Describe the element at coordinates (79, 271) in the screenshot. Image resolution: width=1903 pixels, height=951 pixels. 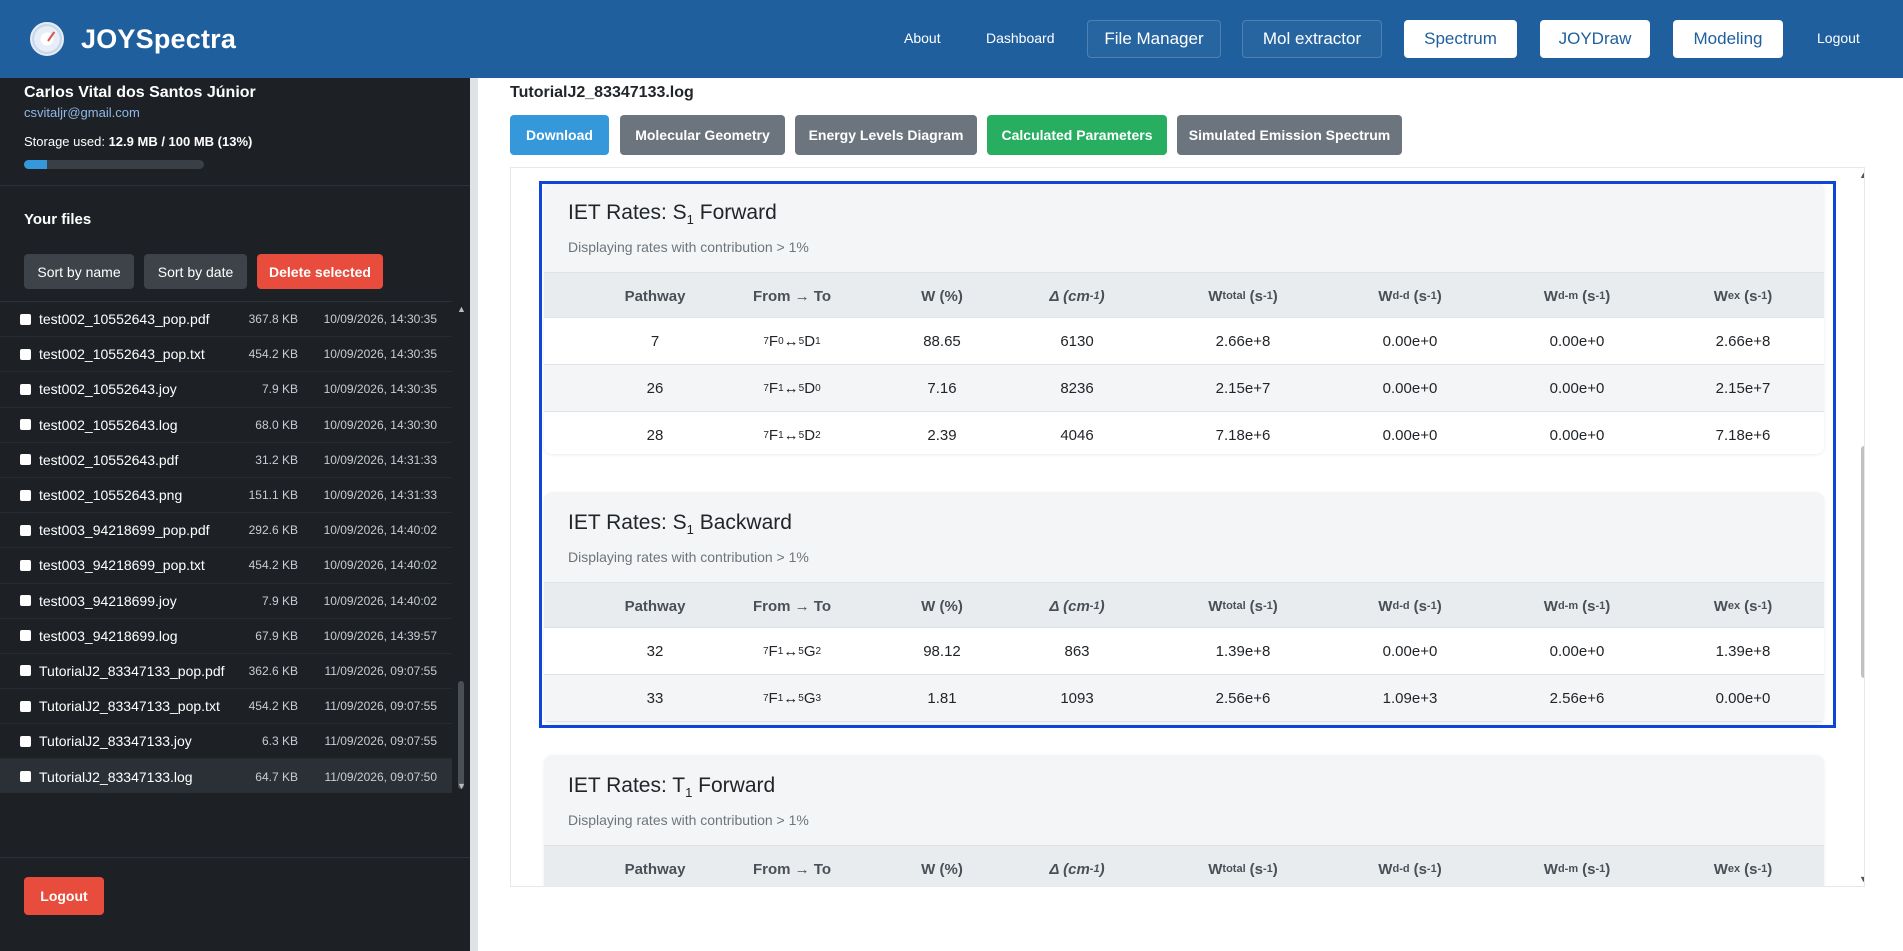
I see `sort-by-name-button: Sort by name` at that location.